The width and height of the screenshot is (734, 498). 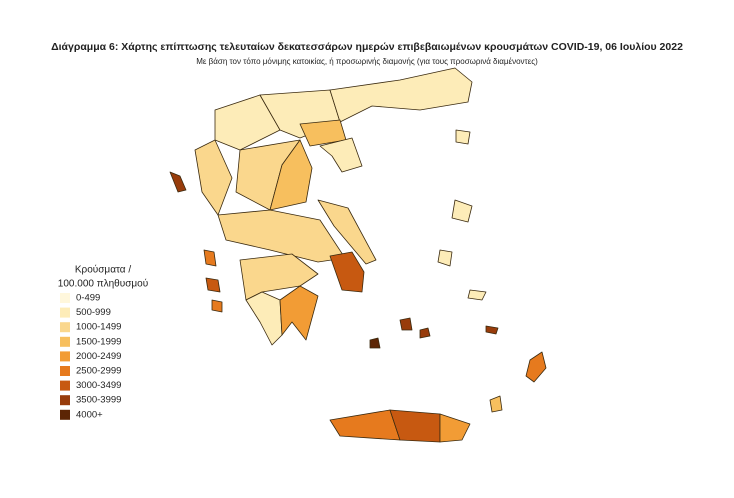 What do you see at coordinates (98, 371) in the screenshot?
I see `legend-label: 2500-2999` at bounding box center [98, 371].